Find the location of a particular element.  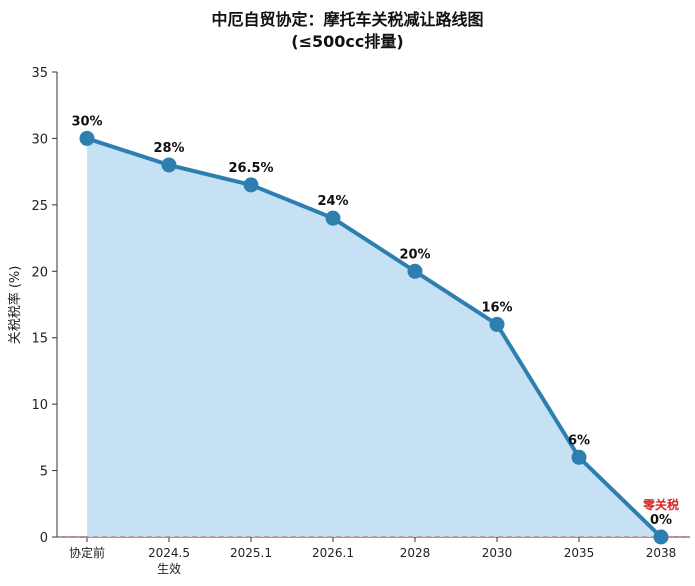

y-tick-label: 30 is located at coordinates (39, 139).